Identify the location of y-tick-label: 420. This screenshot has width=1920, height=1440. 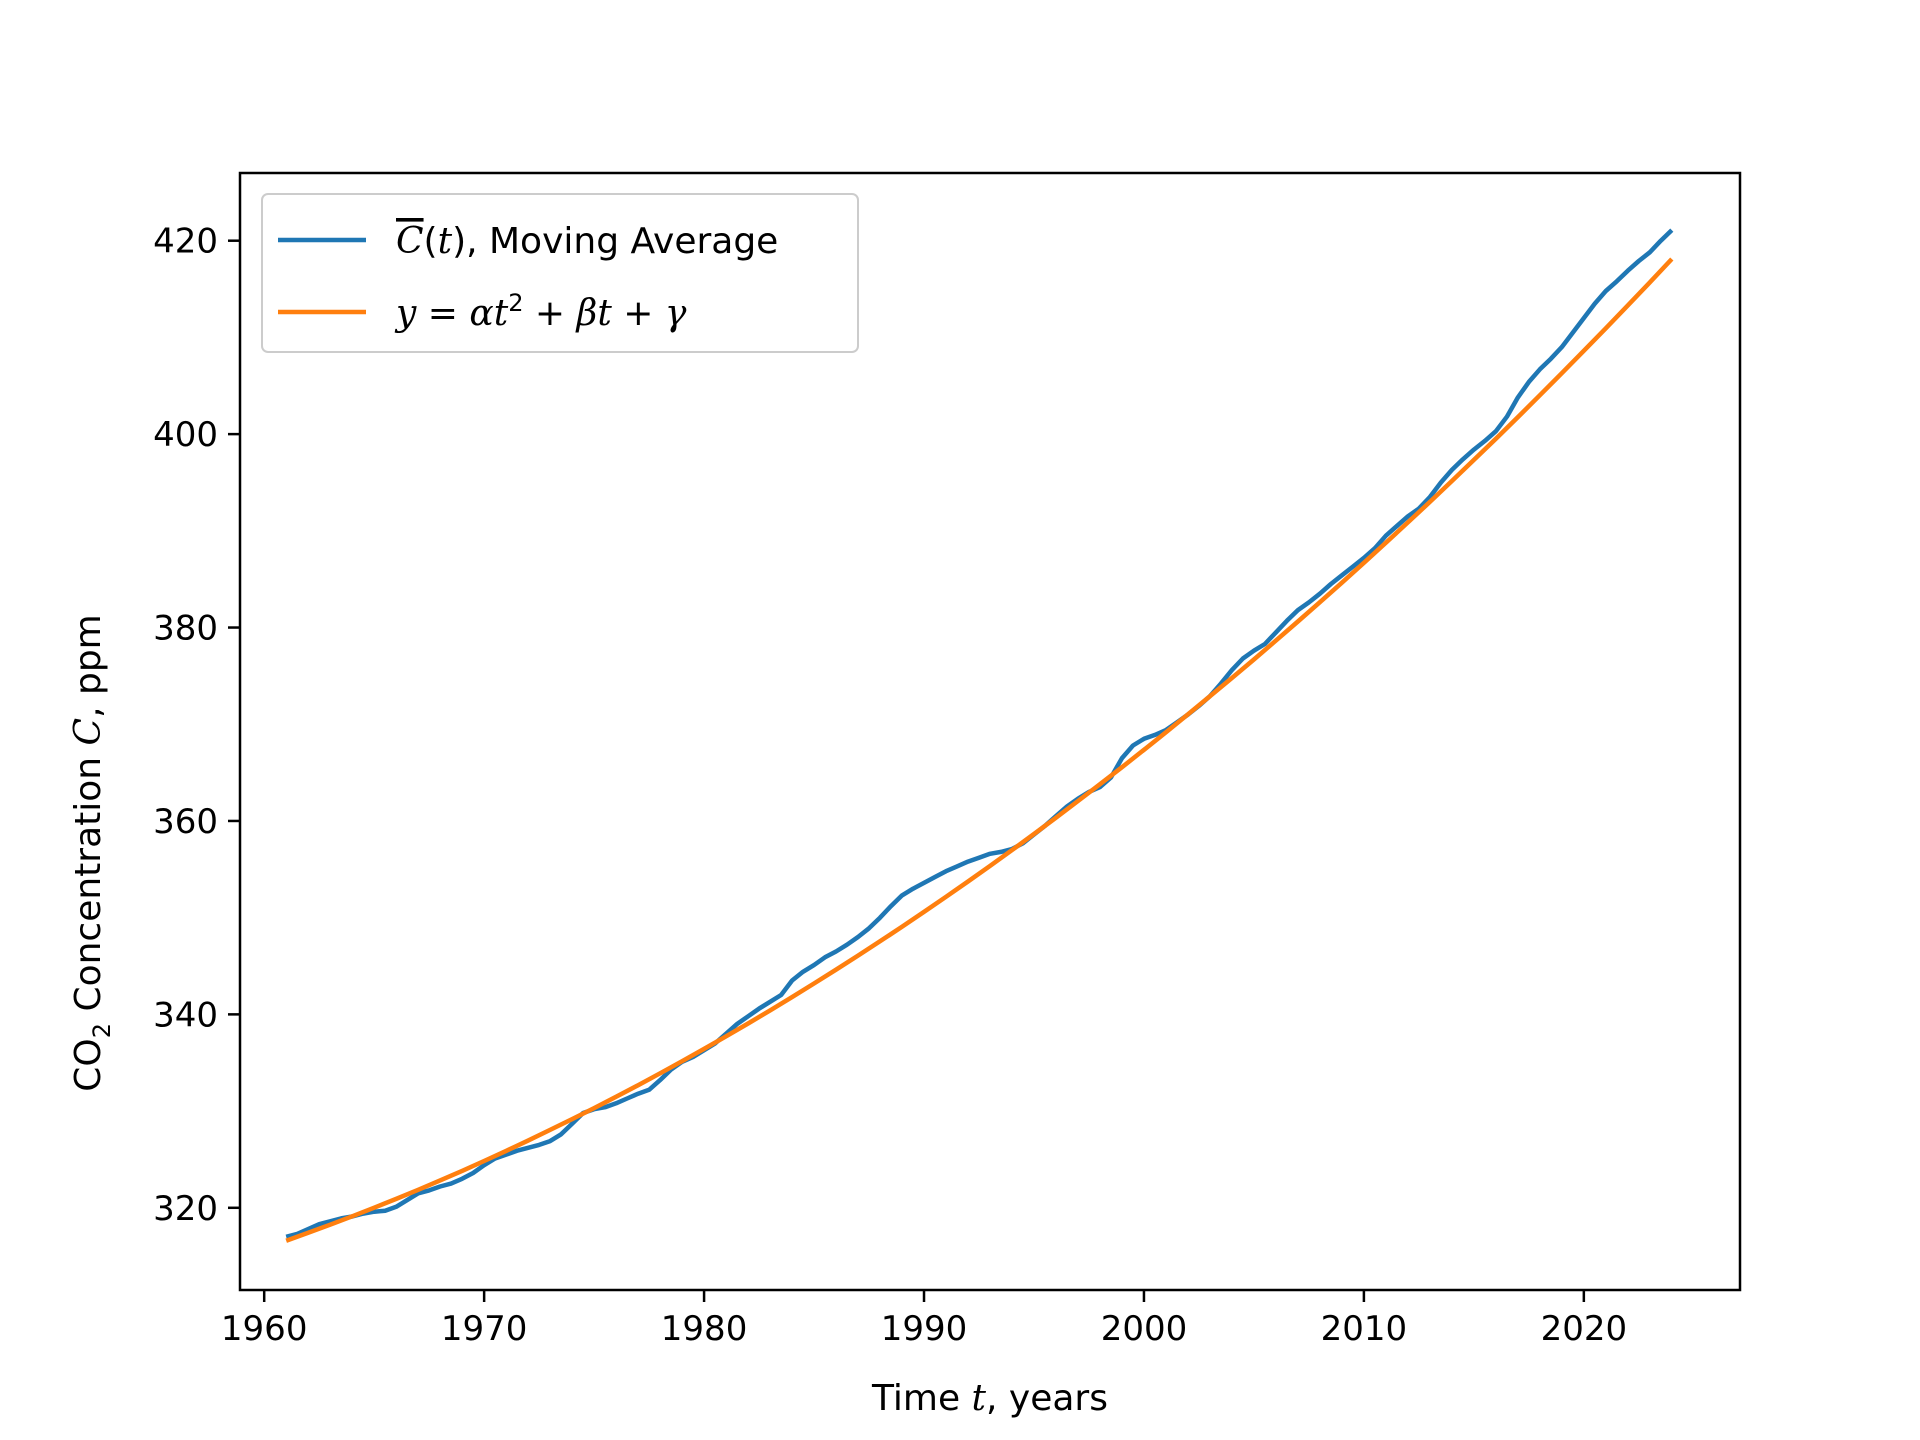
(185, 242).